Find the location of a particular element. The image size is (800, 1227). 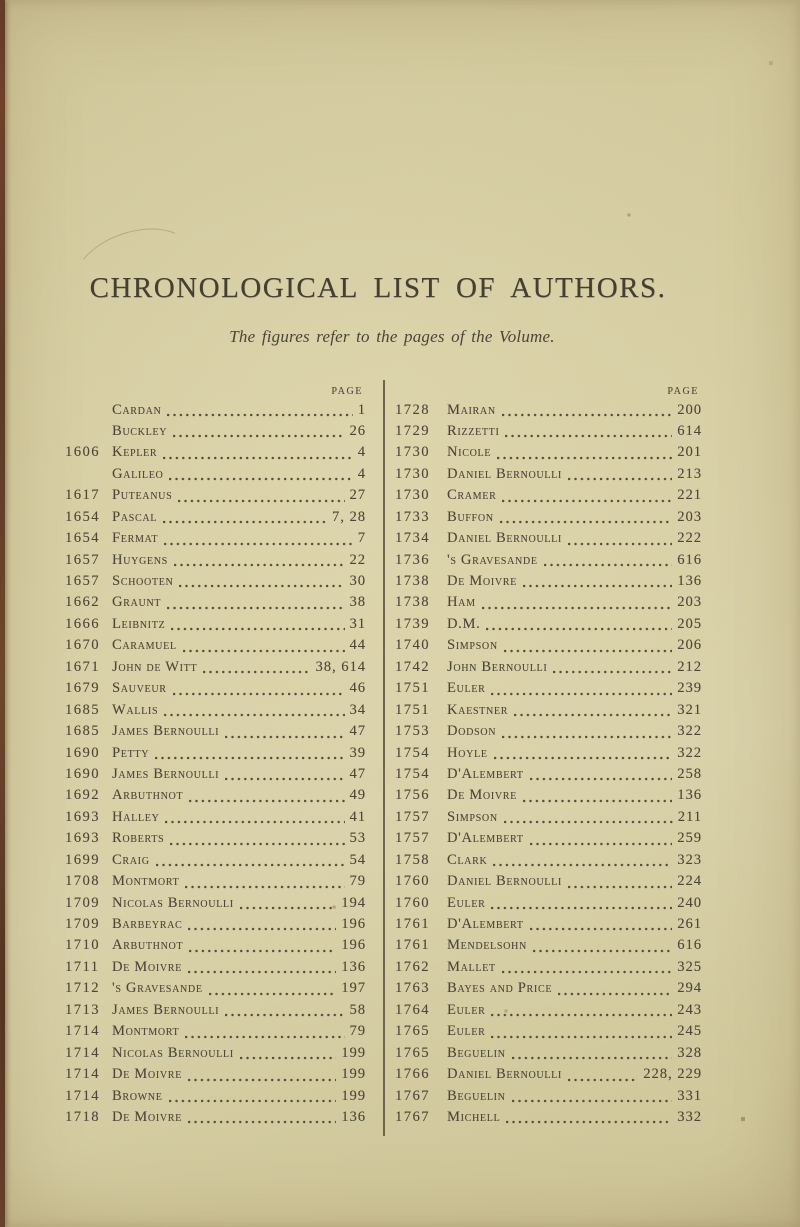

author-entry: 1767 Michell 332 is located at coordinates (548, 1117).